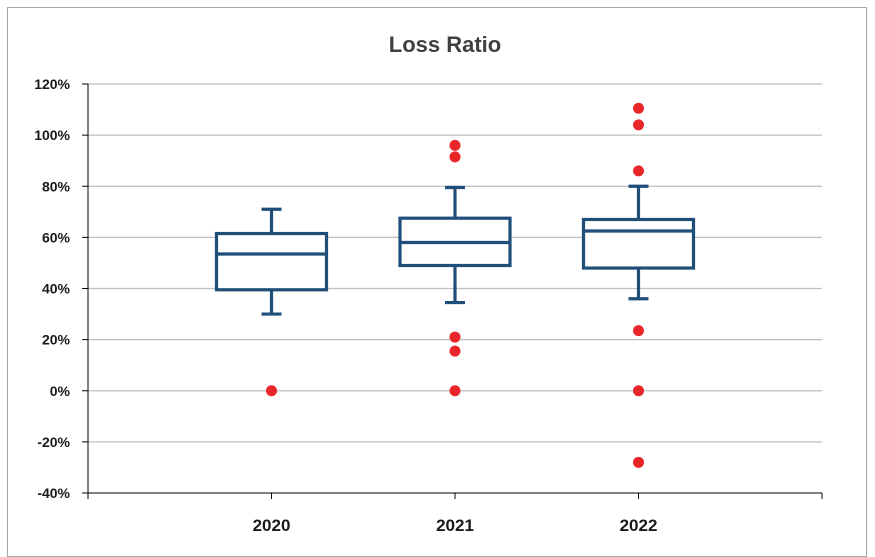  What do you see at coordinates (53, 442) in the screenshot?
I see `y-tick-label: -20%` at bounding box center [53, 442].